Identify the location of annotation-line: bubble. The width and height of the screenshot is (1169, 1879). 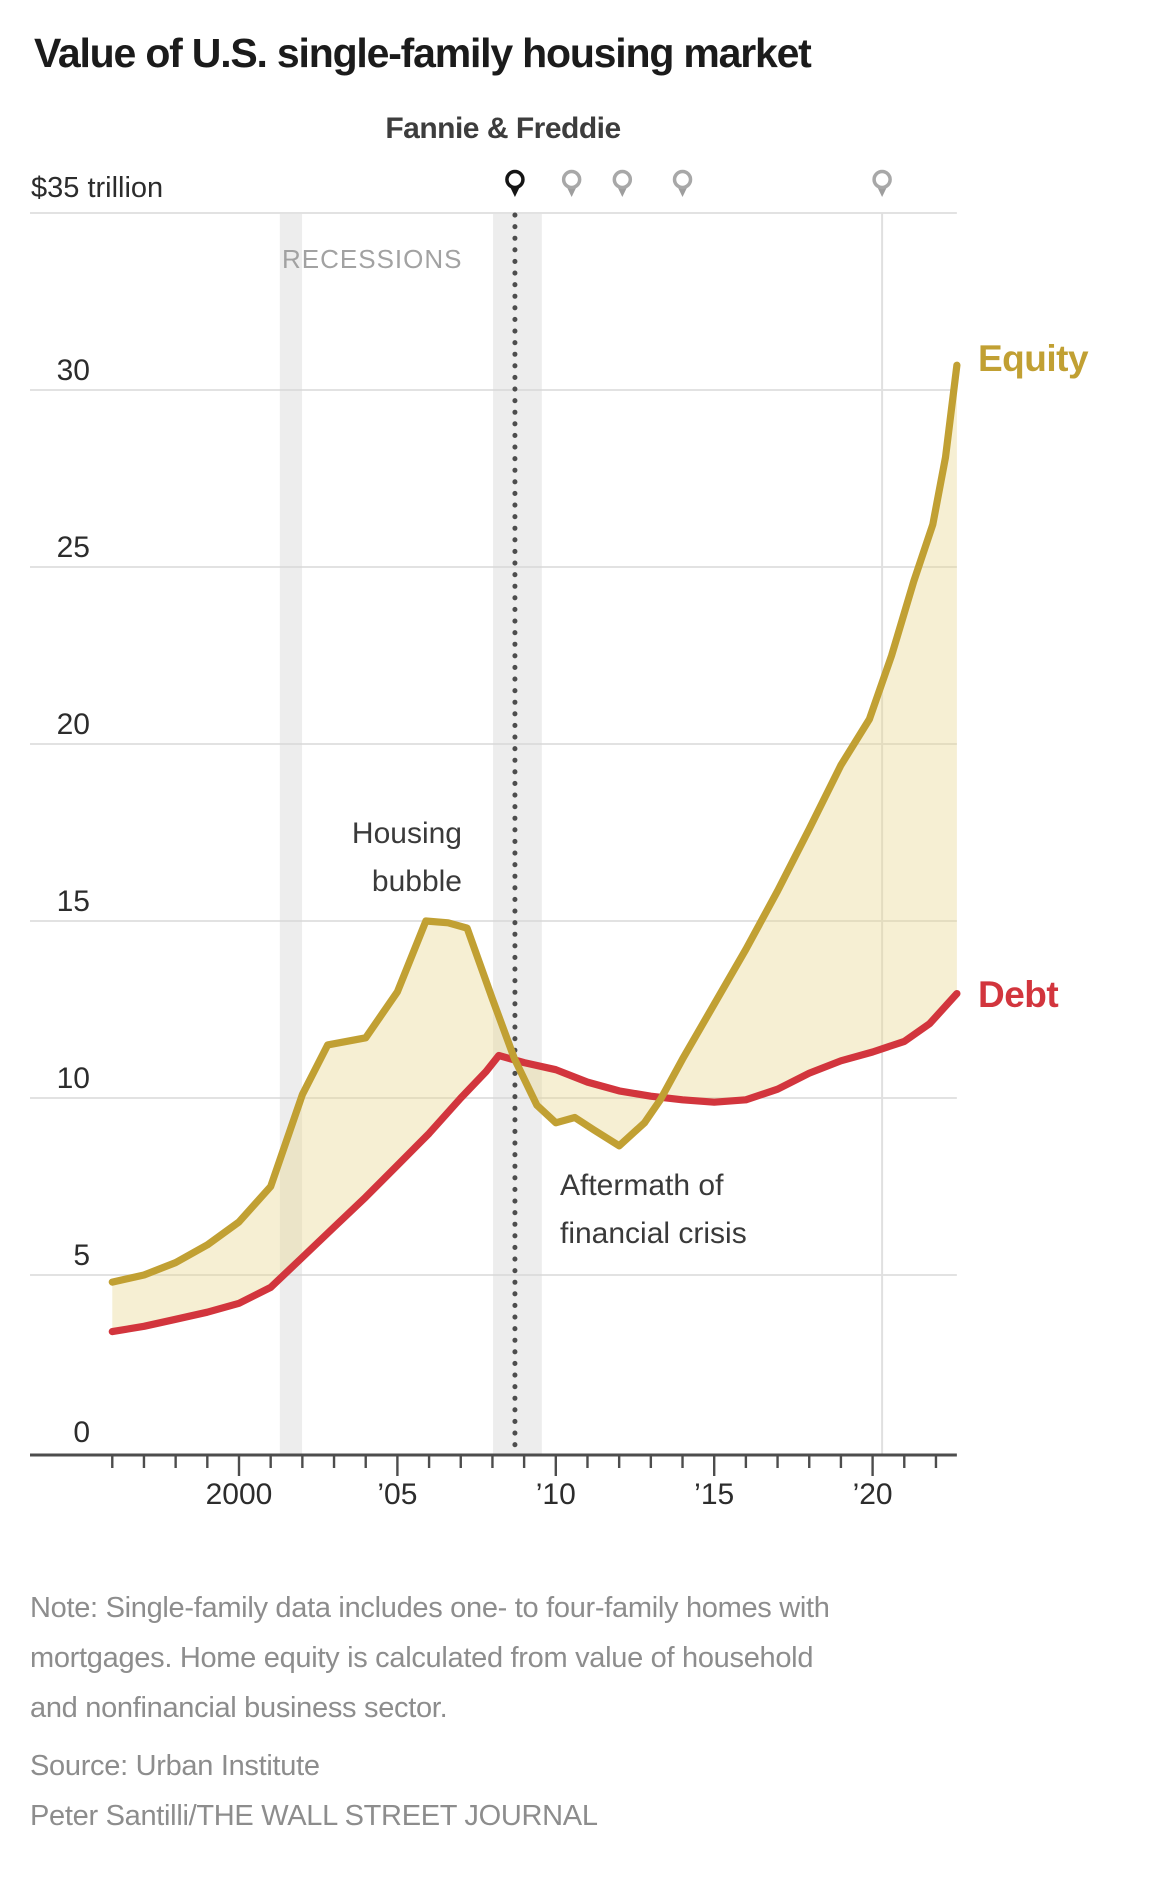
(416, 881).